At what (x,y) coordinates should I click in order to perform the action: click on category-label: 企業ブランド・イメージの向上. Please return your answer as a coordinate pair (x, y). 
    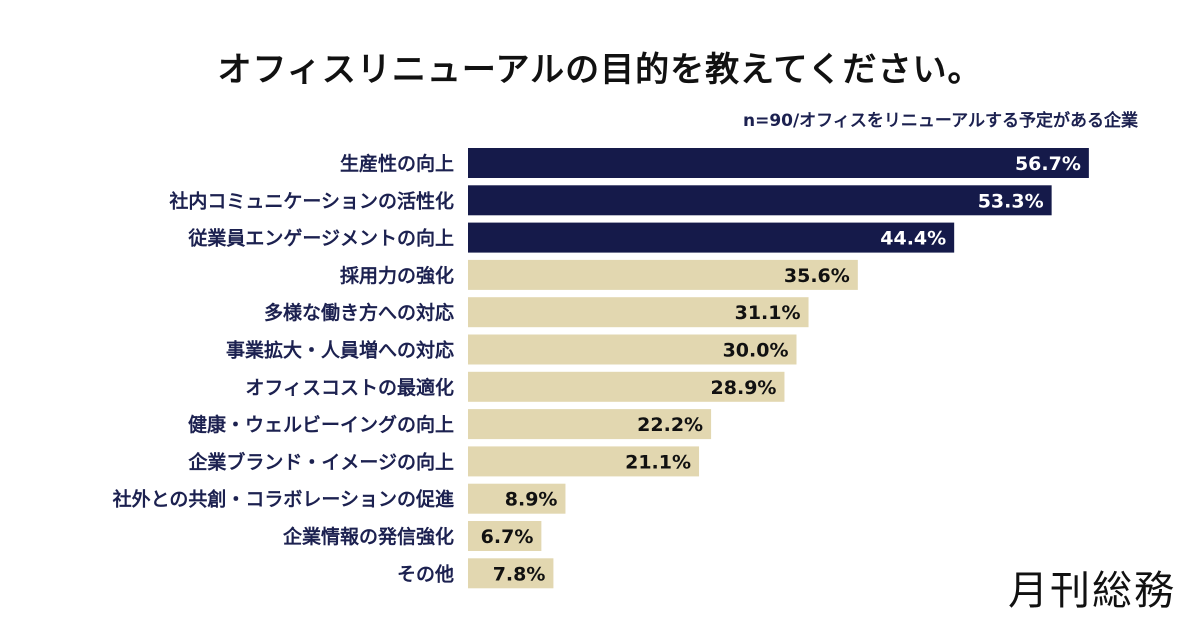
    Looking at the image, I should click on (320, 461).